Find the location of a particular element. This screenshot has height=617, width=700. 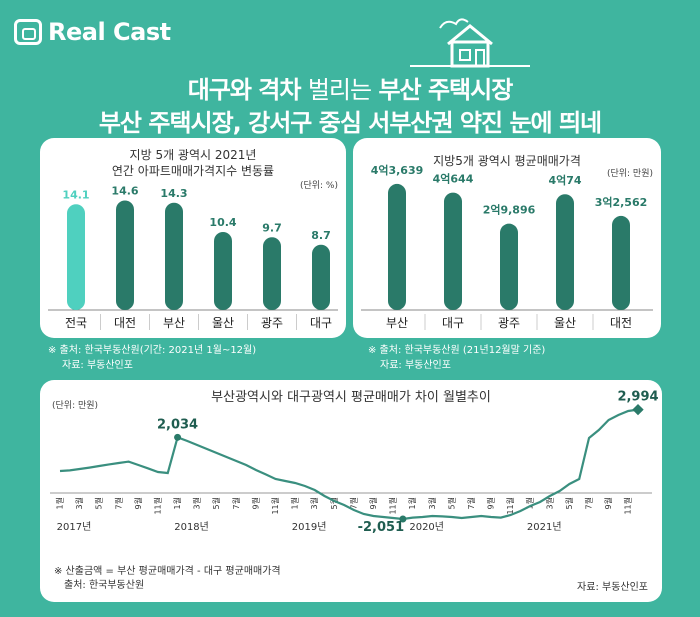

chart2-title: 지방5개 광역시 평균매매가격 is located at coordinates (507, 161).